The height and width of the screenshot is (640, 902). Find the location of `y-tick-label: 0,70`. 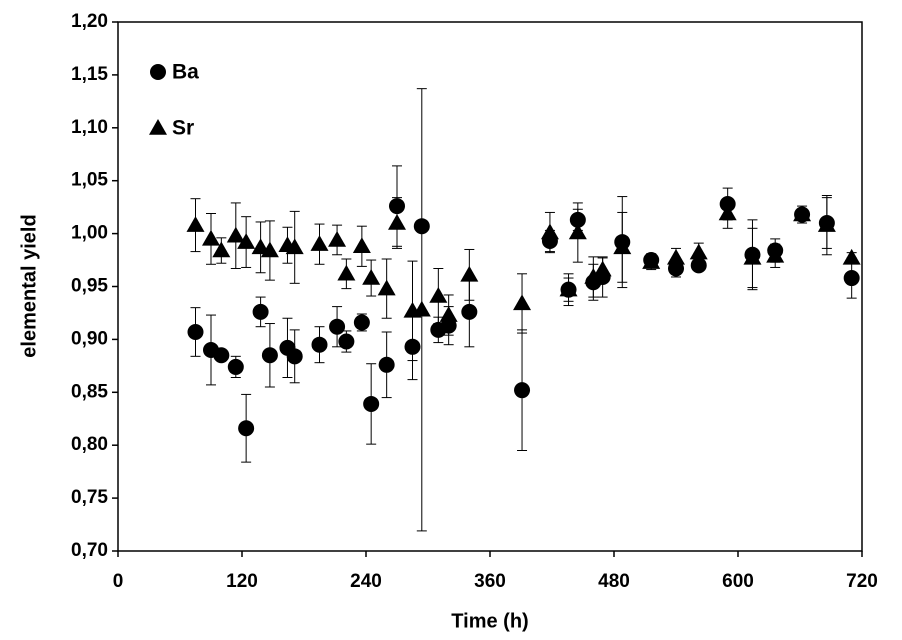

y-tick-label: 0,70 is located at coordinates (89, 550).